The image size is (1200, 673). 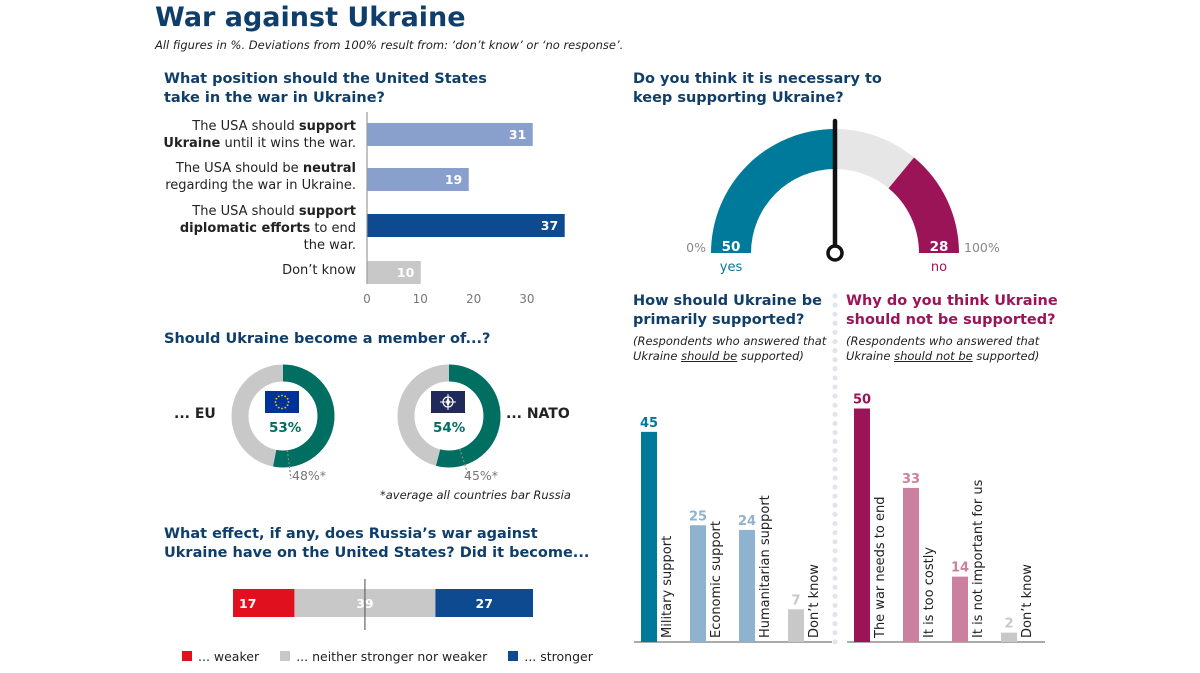 What do you see at coordinates (264, 603) in the screenshot?
I see `effect-segment-weaker` at bounding box center [264, 603].